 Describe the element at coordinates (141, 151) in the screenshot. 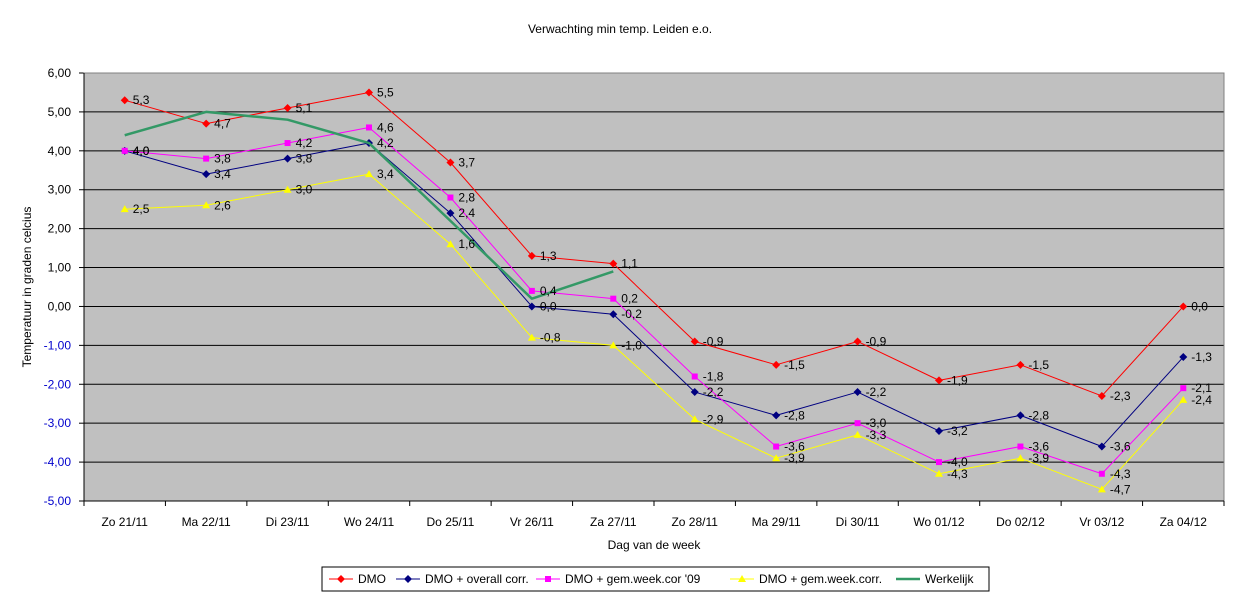

I see `data-label: 4,0` at that location.